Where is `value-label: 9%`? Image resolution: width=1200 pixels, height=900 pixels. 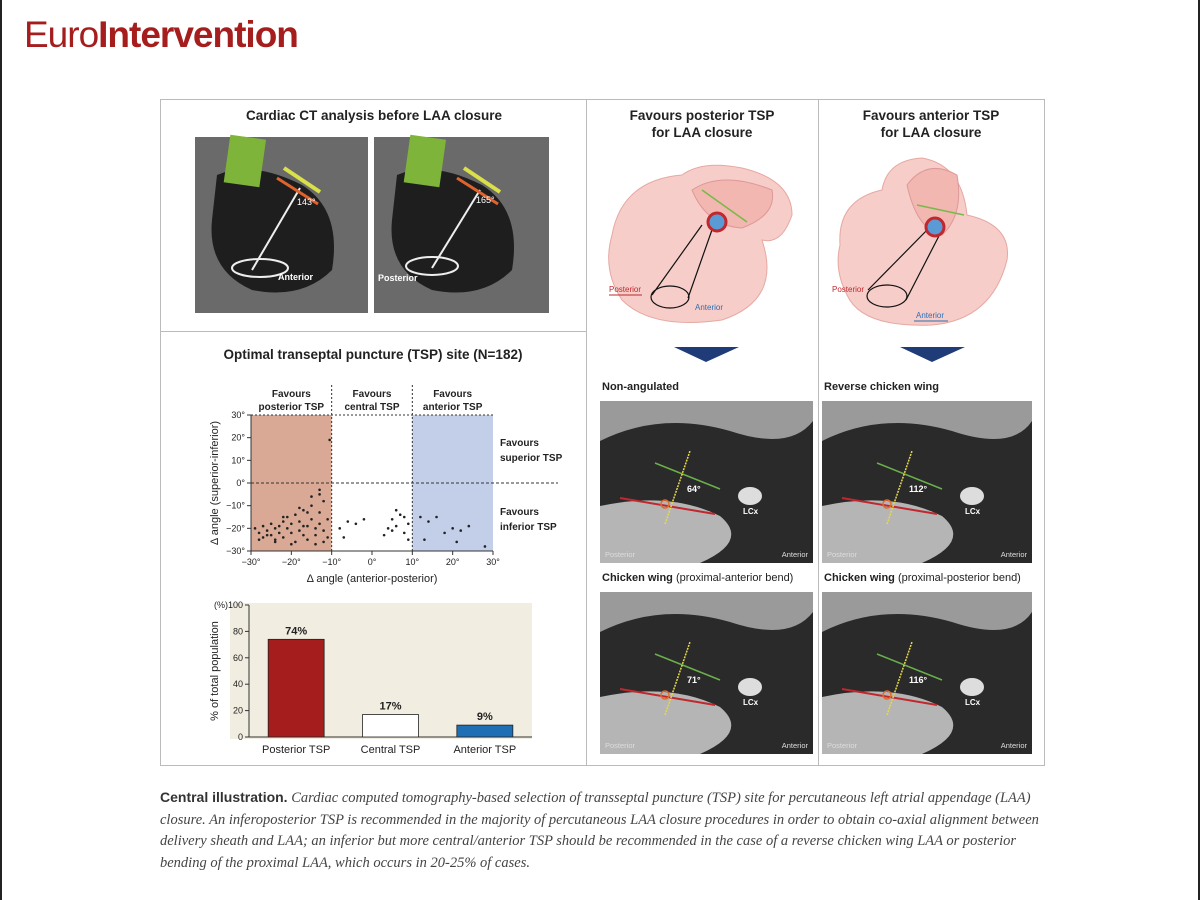
value-label: 9% is located at coordinates (485, 717).